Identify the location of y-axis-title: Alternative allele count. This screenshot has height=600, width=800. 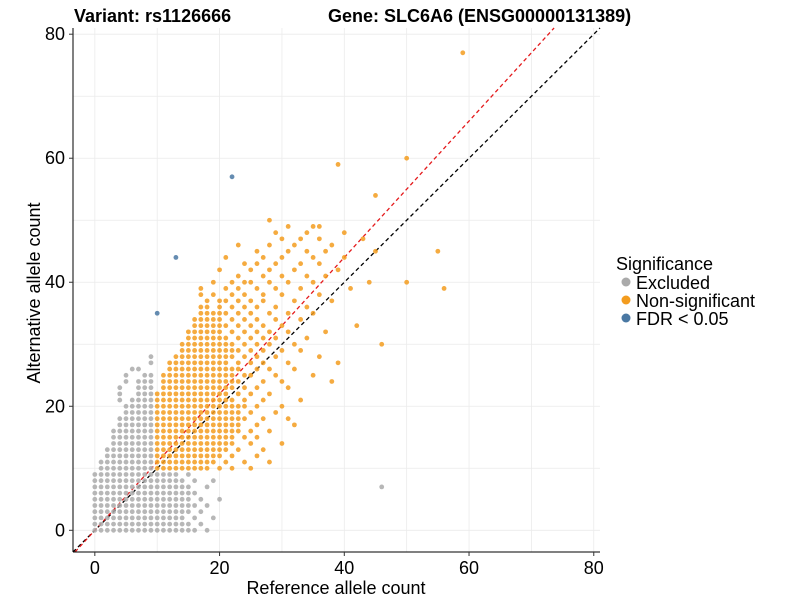
(34, 292).